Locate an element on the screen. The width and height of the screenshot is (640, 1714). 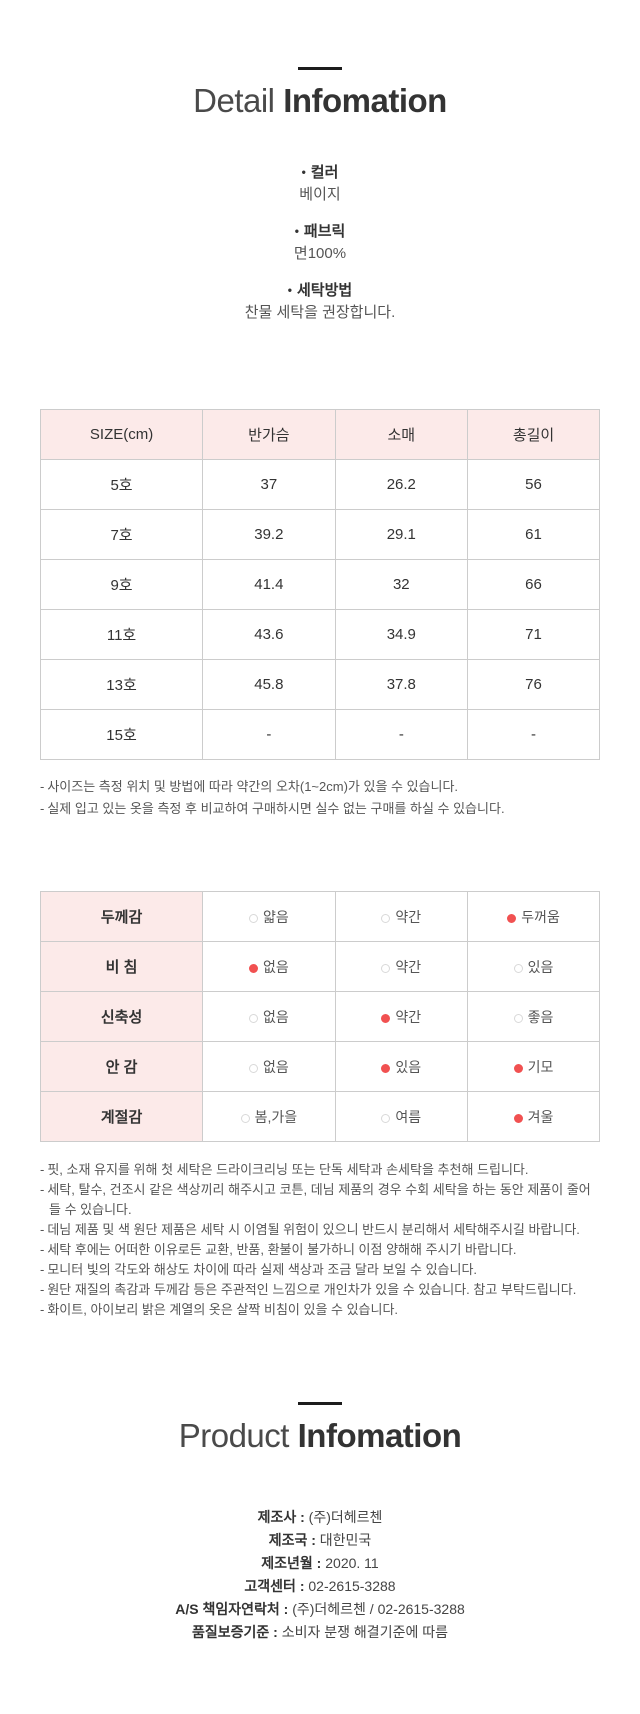
attribute-option: 기모 is located at coordinates (533, 1066).